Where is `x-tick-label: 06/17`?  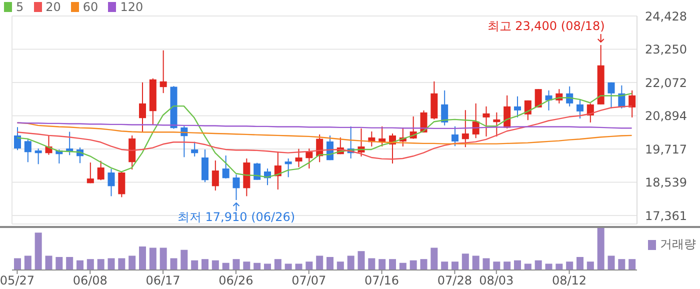 x-tick-label: 06/17 is located at coordinates (163, 281).